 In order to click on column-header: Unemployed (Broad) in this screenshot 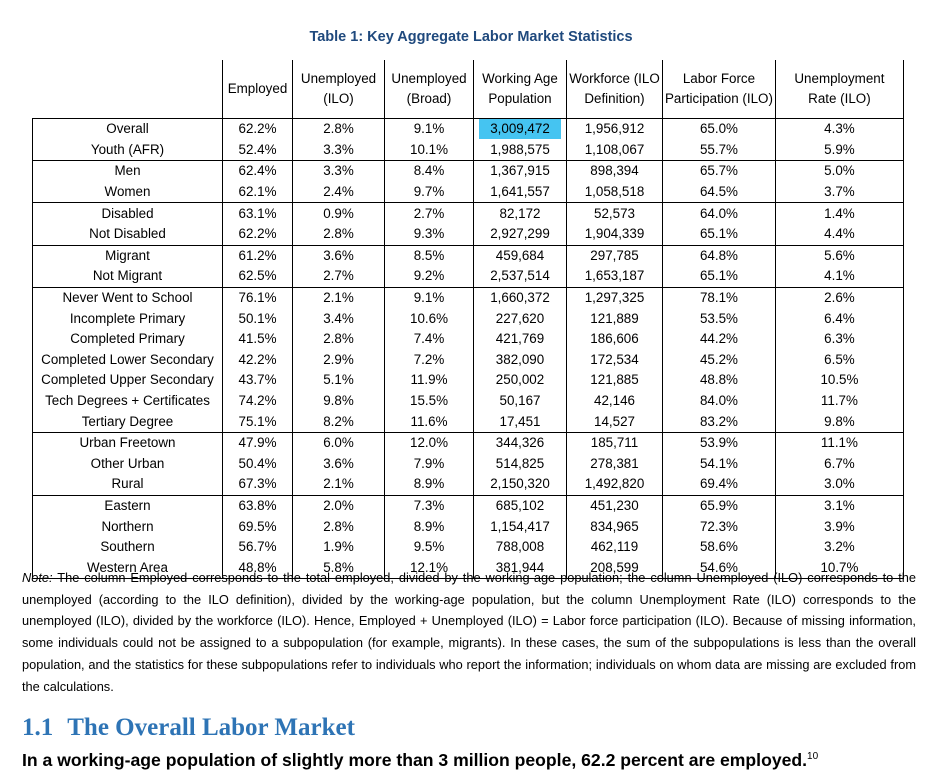, I will do `click(429, 89)`.